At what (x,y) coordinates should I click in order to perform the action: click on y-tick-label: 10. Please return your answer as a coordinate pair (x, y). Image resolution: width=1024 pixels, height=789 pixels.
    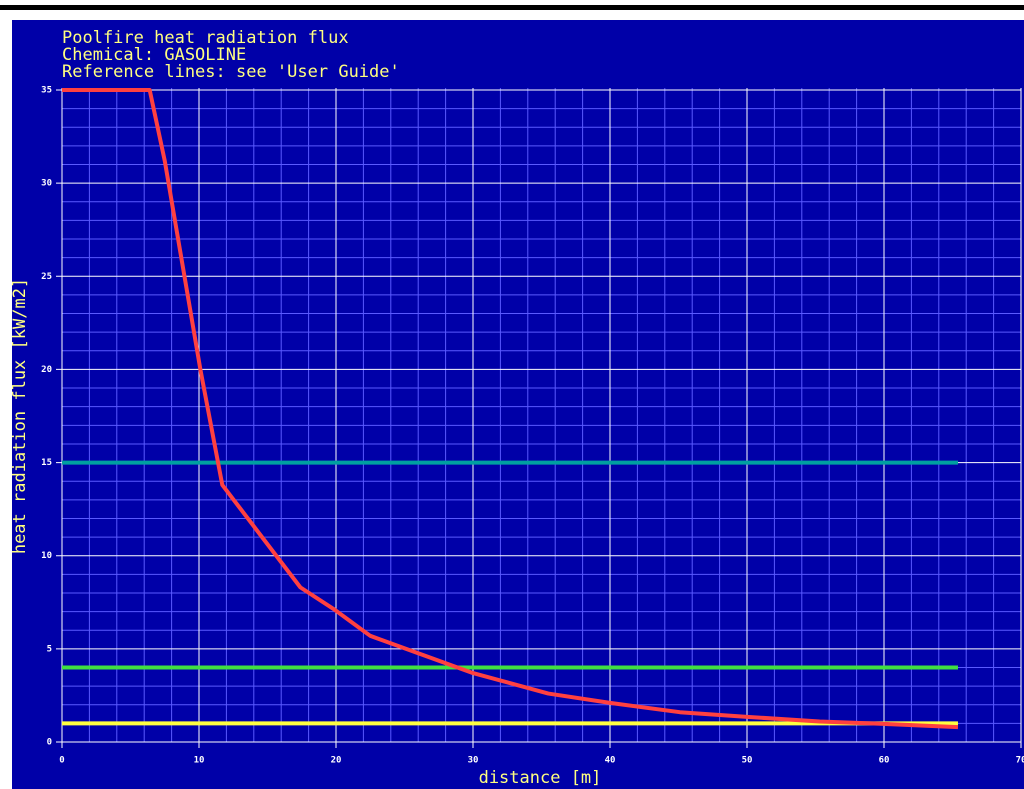
    Looking at the image, I should click on (46, 556).